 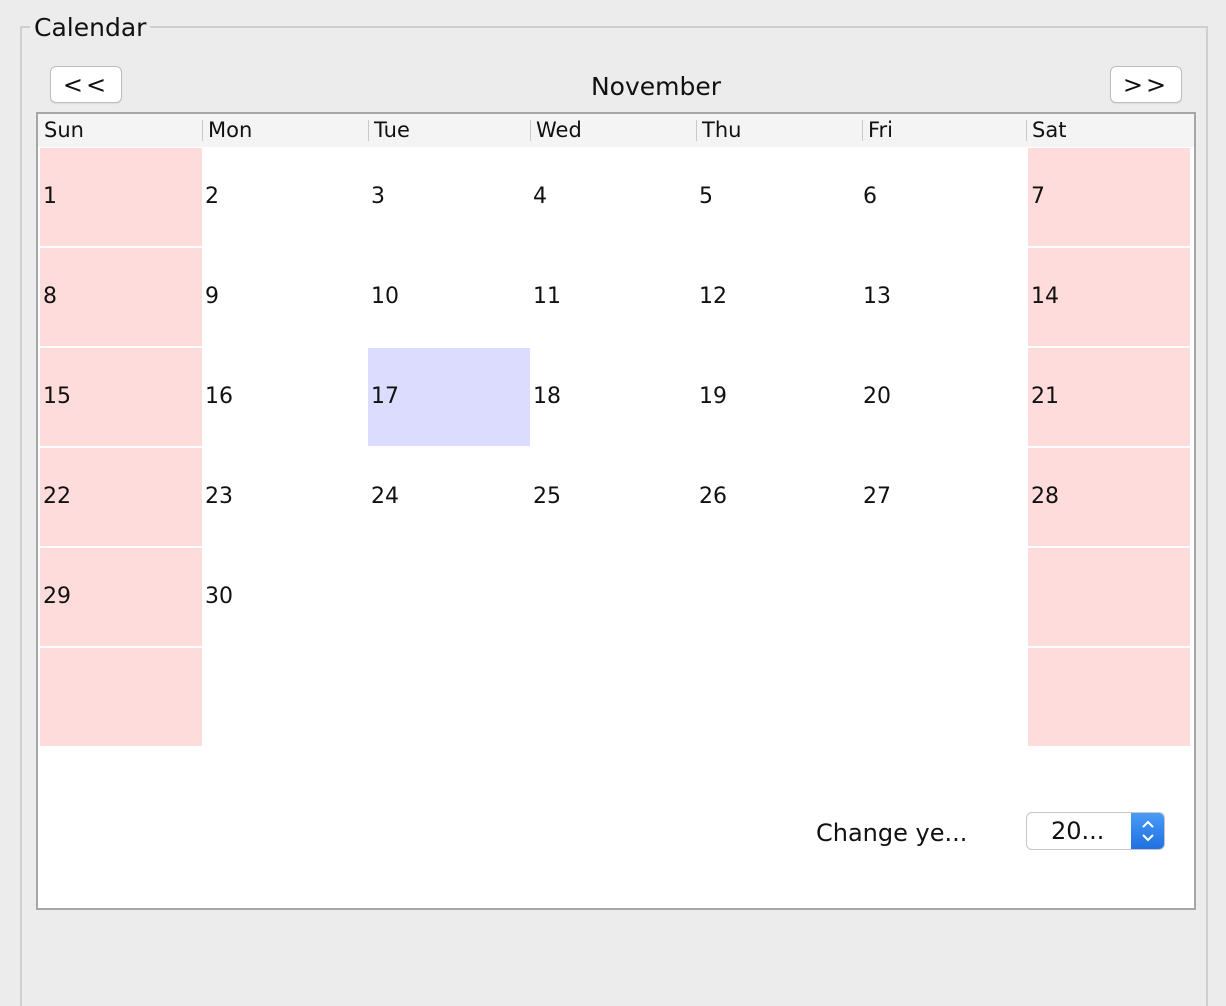 What do you see at coordinates (219, 496) in the screenshot?
I see `day-cell: 23` at bounding box center [219, 496].